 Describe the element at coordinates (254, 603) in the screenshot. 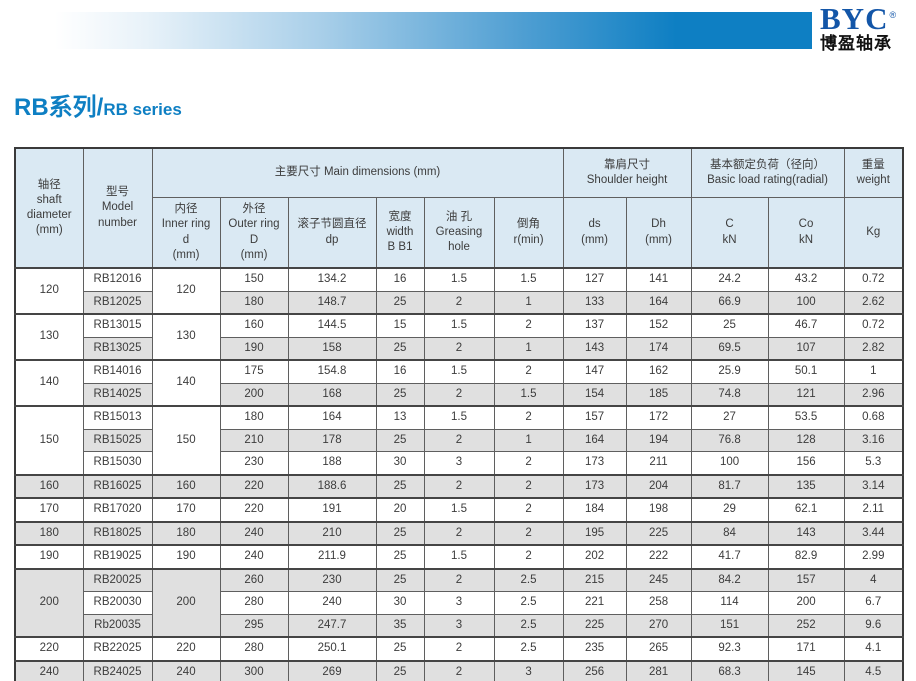

I see `cell-outer-ring: 280` at that location.